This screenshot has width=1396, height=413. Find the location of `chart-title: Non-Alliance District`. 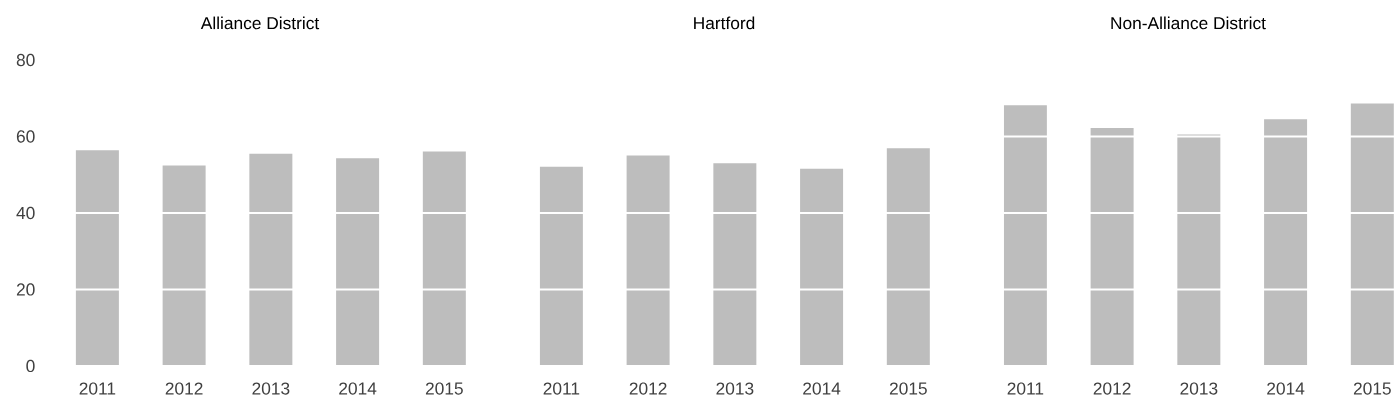

chart-title: Non-Alliance District is located at coordinates (1188, 23).